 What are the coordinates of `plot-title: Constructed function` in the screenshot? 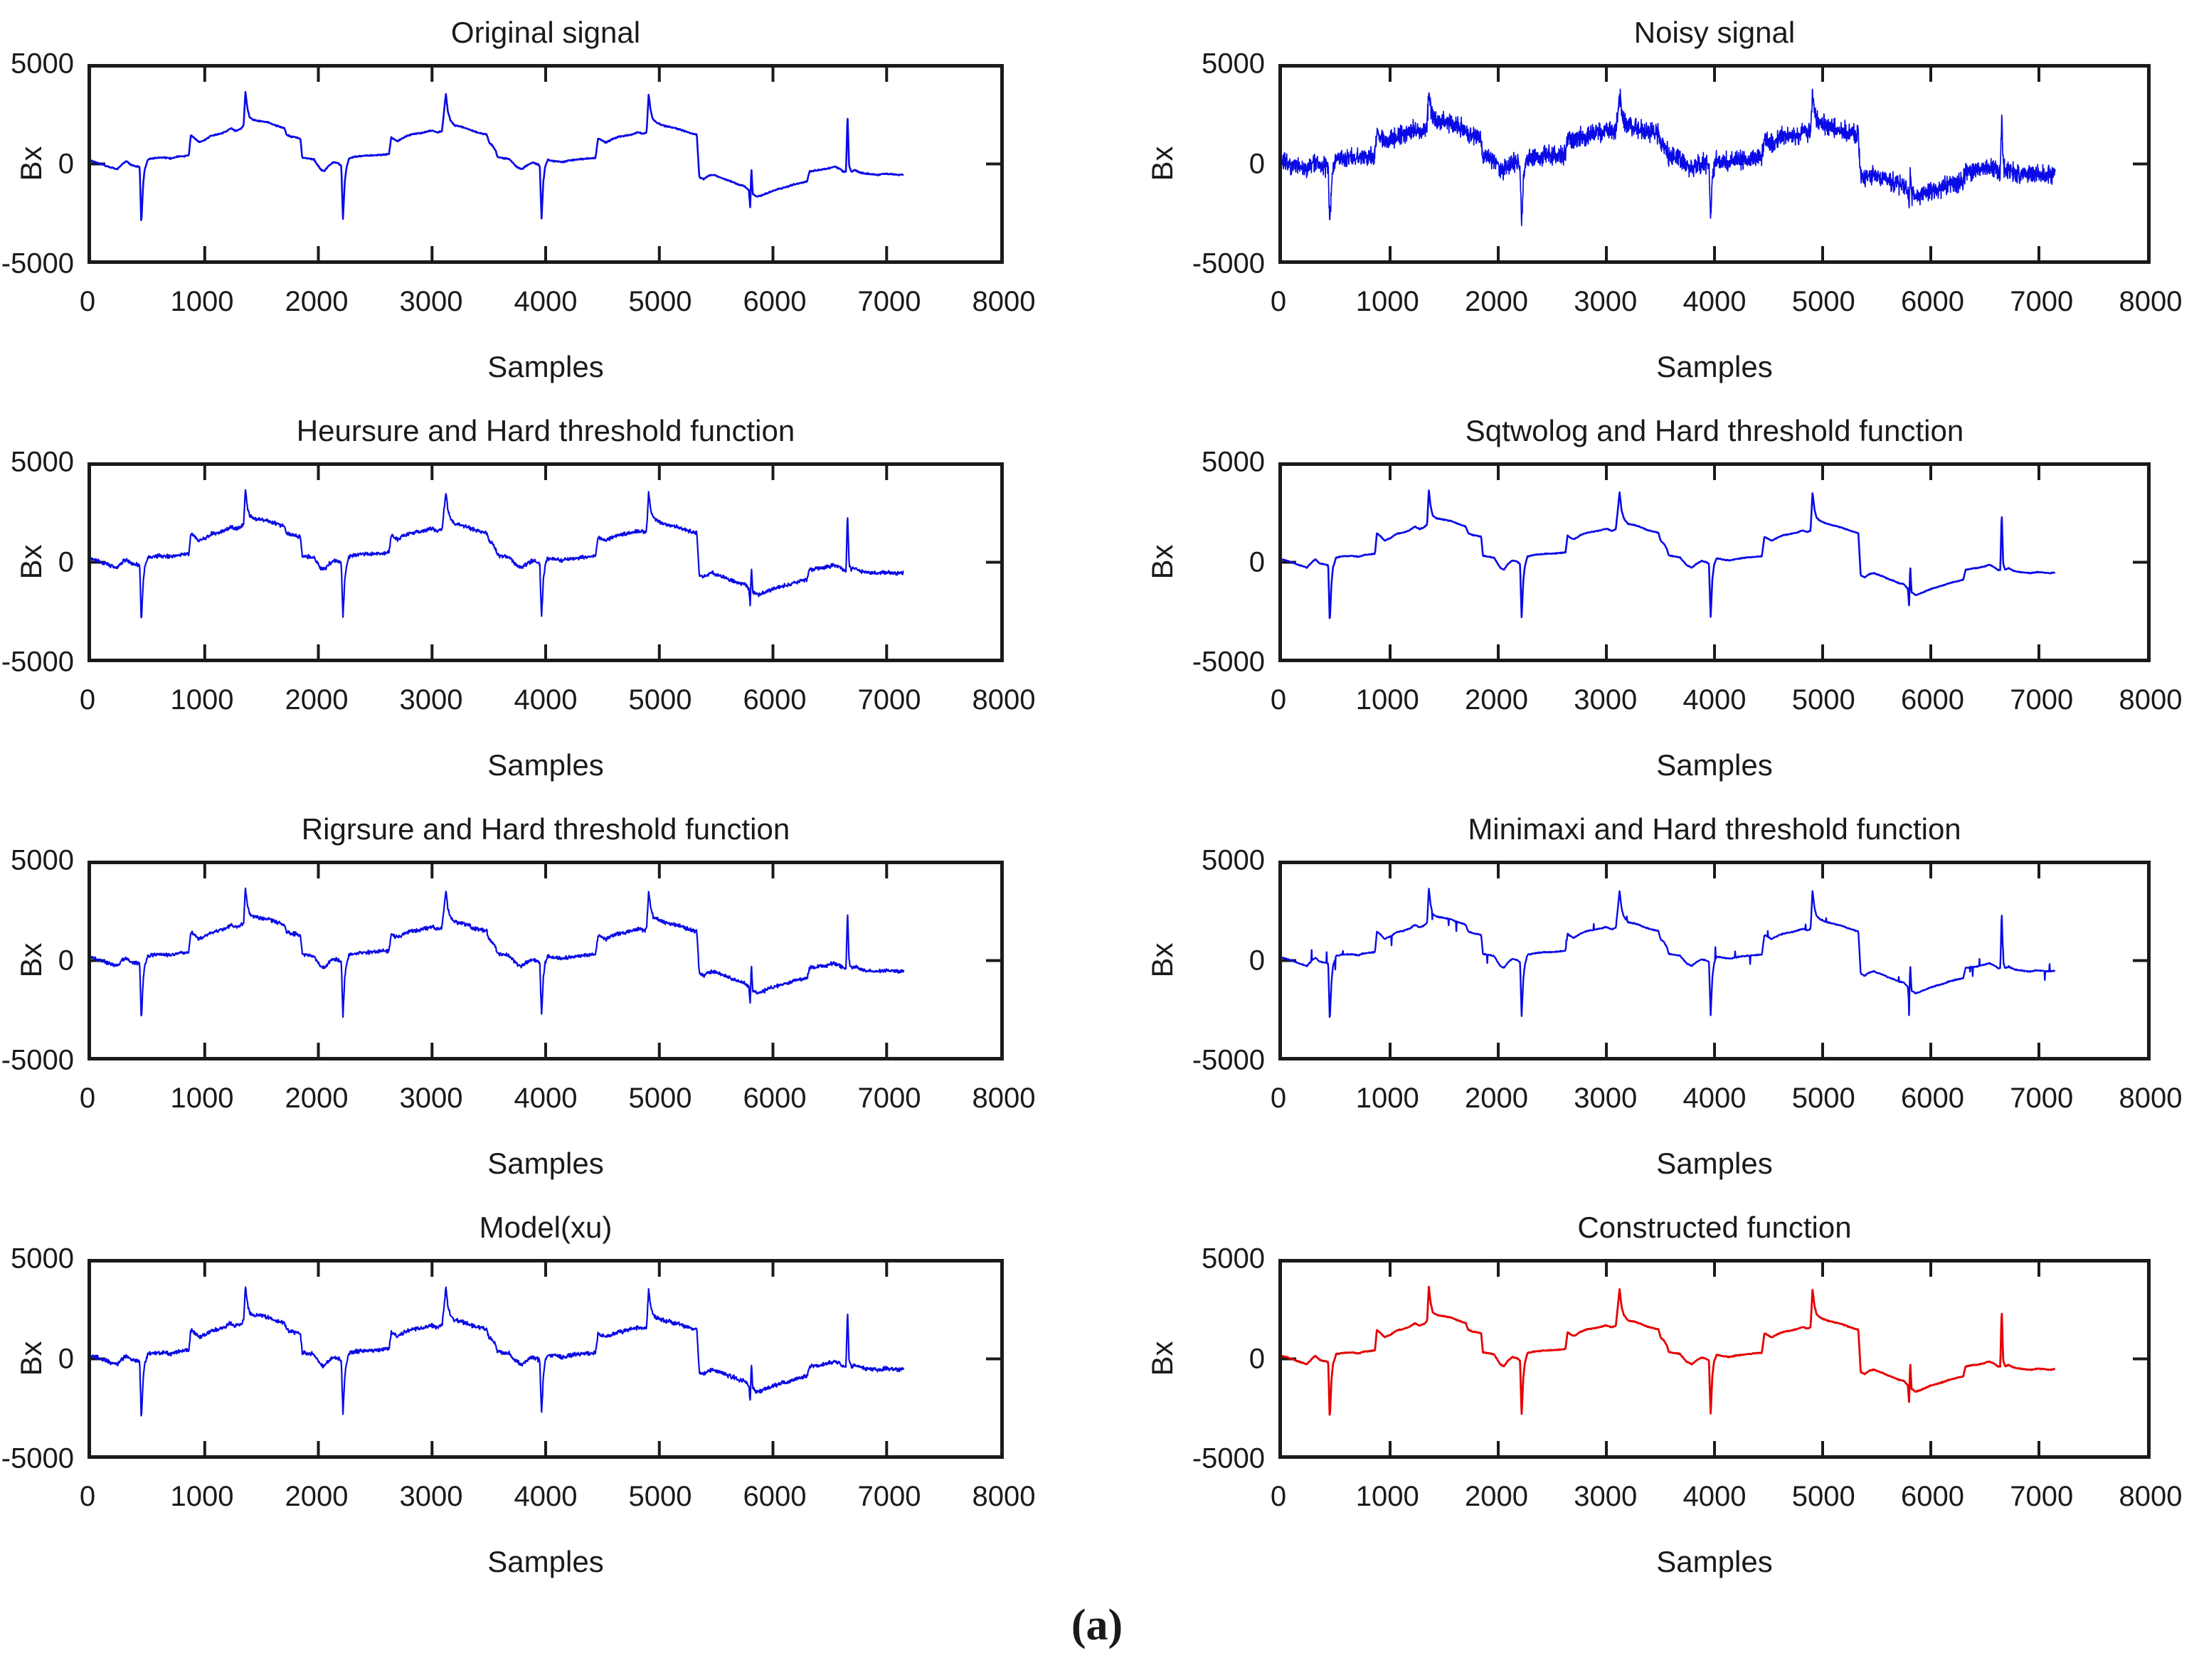 It's located at (1714, 1227).